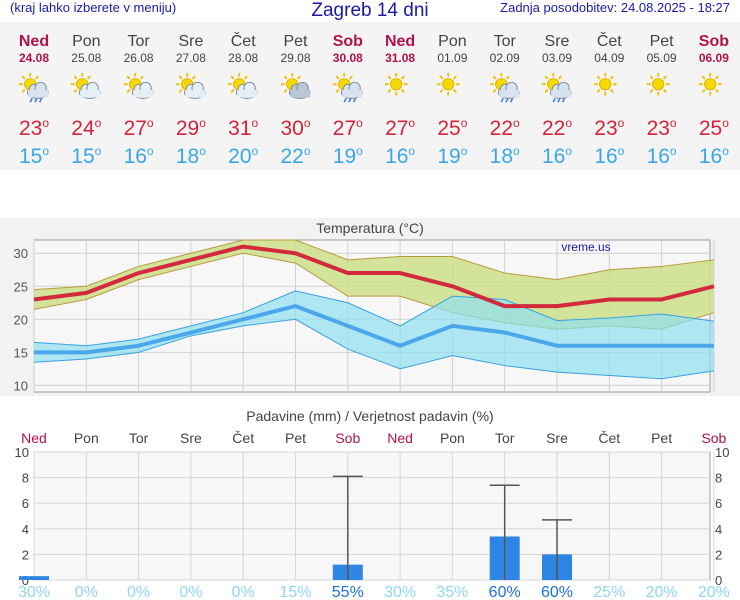 The width and height of the screenshot is (740, 600). What do you see at coordinates (662, 592) in the screenshot?
I see `precipitation-probability: 20%` at bounding box center [662, 592].